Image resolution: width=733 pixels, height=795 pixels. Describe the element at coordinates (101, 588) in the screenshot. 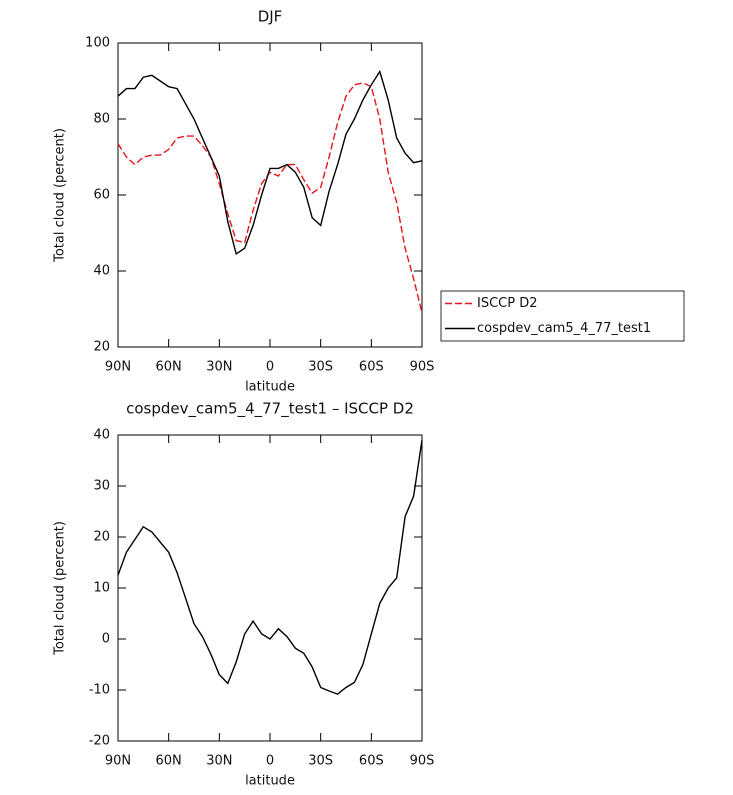

I see `y-tick-label: 10` at that location.